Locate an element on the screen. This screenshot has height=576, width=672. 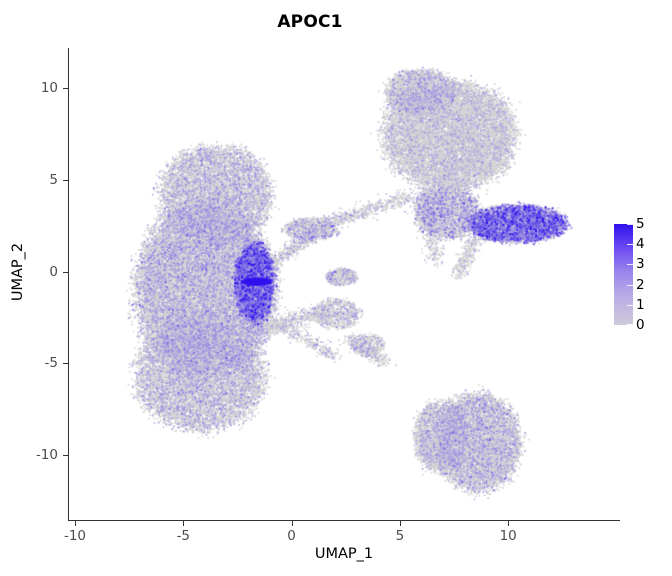
colorbar-label: 0 is located at coordinates (640, 325).